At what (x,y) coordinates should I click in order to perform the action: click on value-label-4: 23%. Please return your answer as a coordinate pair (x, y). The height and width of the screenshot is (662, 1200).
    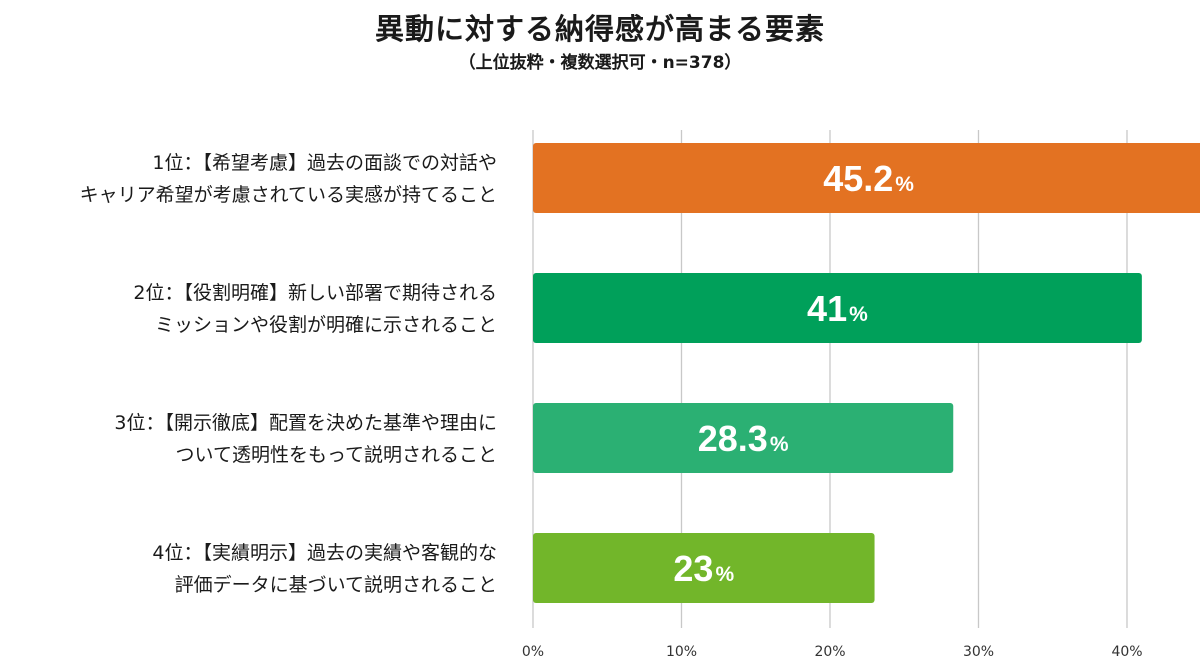
    Looking at the image, I should click on (703, 568).